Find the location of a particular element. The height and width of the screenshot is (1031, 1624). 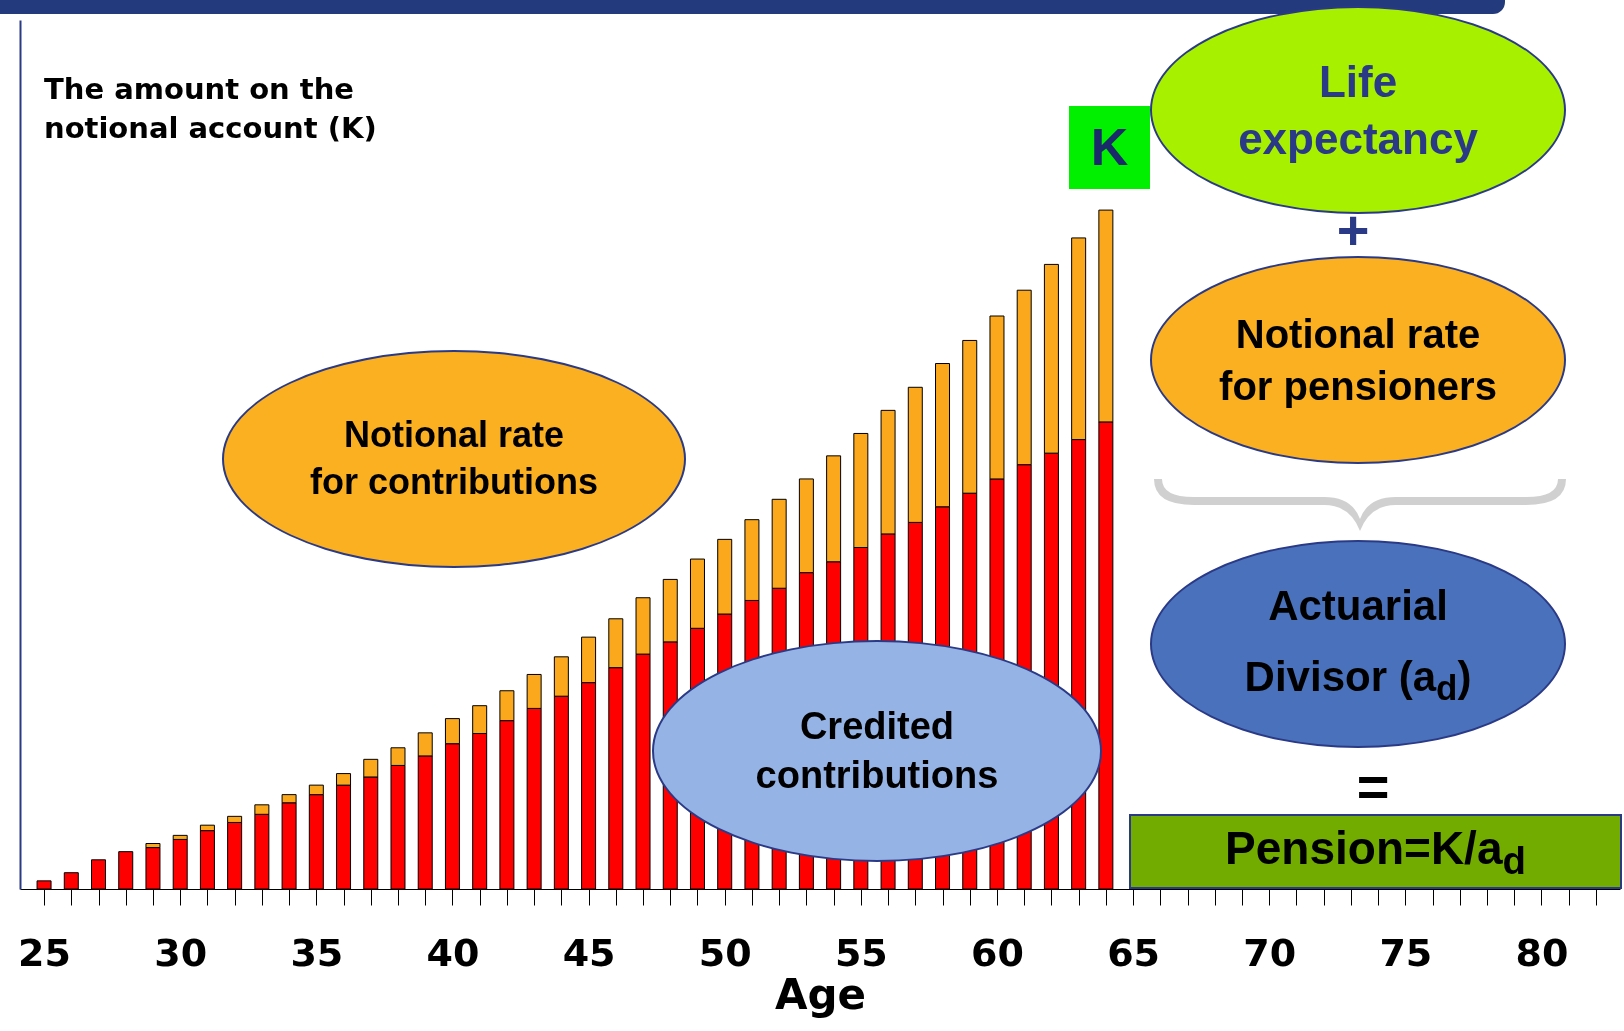

annotation: + is located at coordinates (1353, 229).